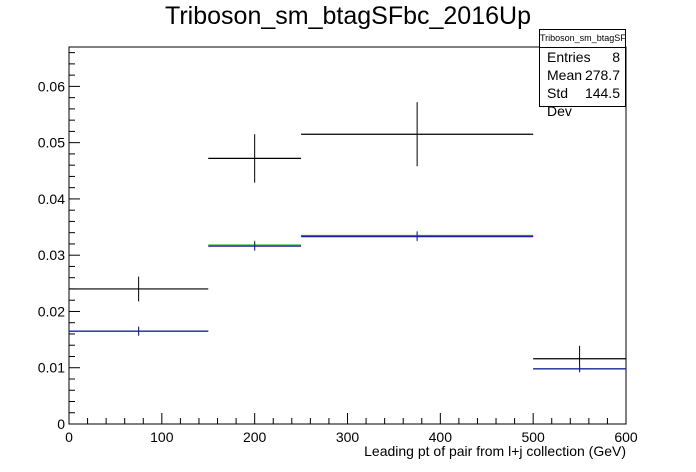 This screenshot has width=696, height=472. Describe the element at coordinates (626, 437) in the screenshot. I see `x-tick-label: 600` at that location.